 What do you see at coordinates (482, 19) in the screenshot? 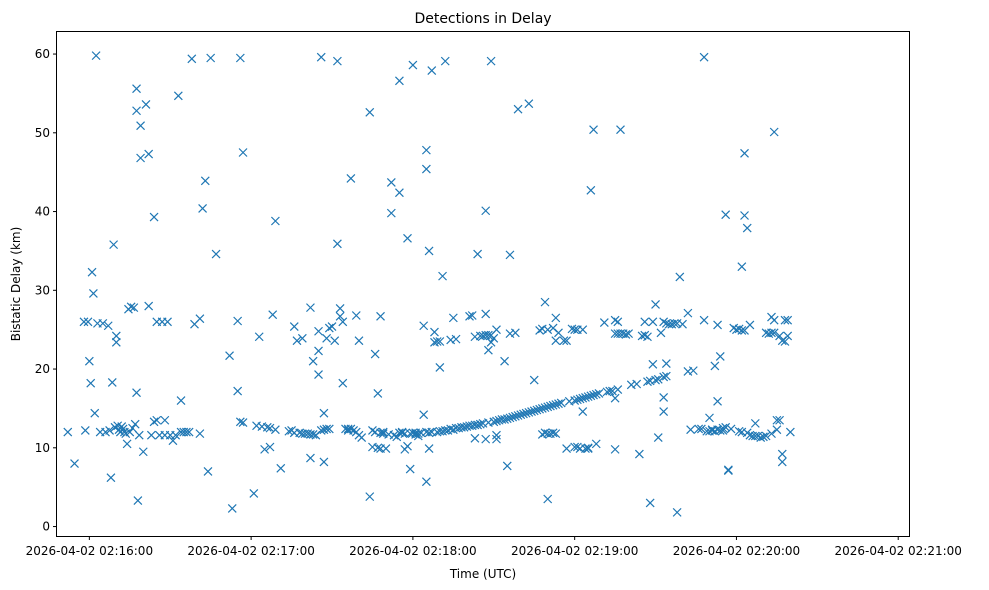
I see `chart-title: Detections in Delay` at bounding box center [482, 19].